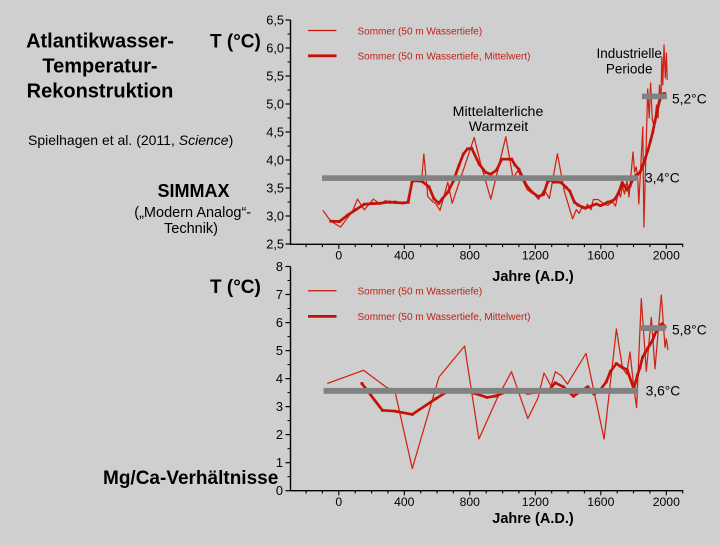  What do you see at coordinates (192, 213) in the screenshot?
I see `svg-text: („Modern Analog“-` at bounding box center [192, 213].